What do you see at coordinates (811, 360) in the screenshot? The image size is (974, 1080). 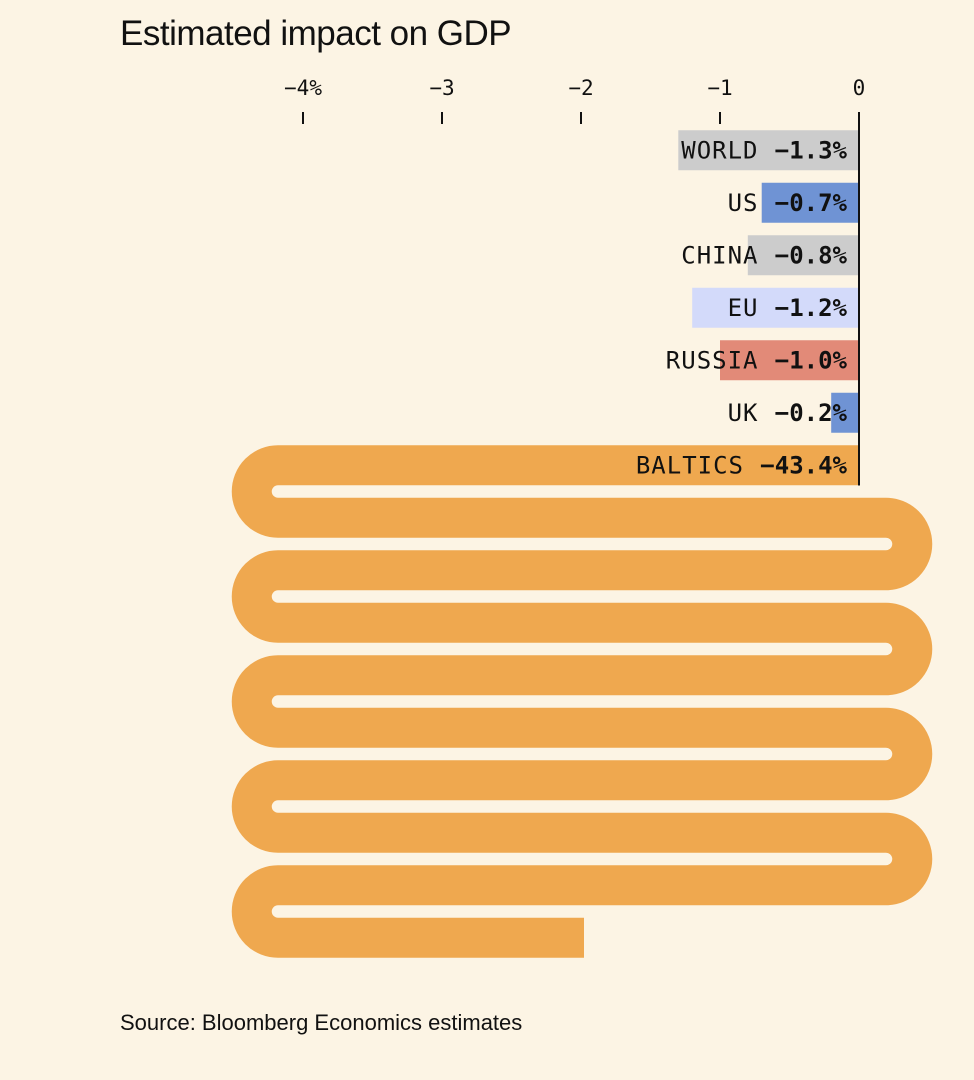 I see `bar-value-label: −1.0%` at bounding box center [811, 360].